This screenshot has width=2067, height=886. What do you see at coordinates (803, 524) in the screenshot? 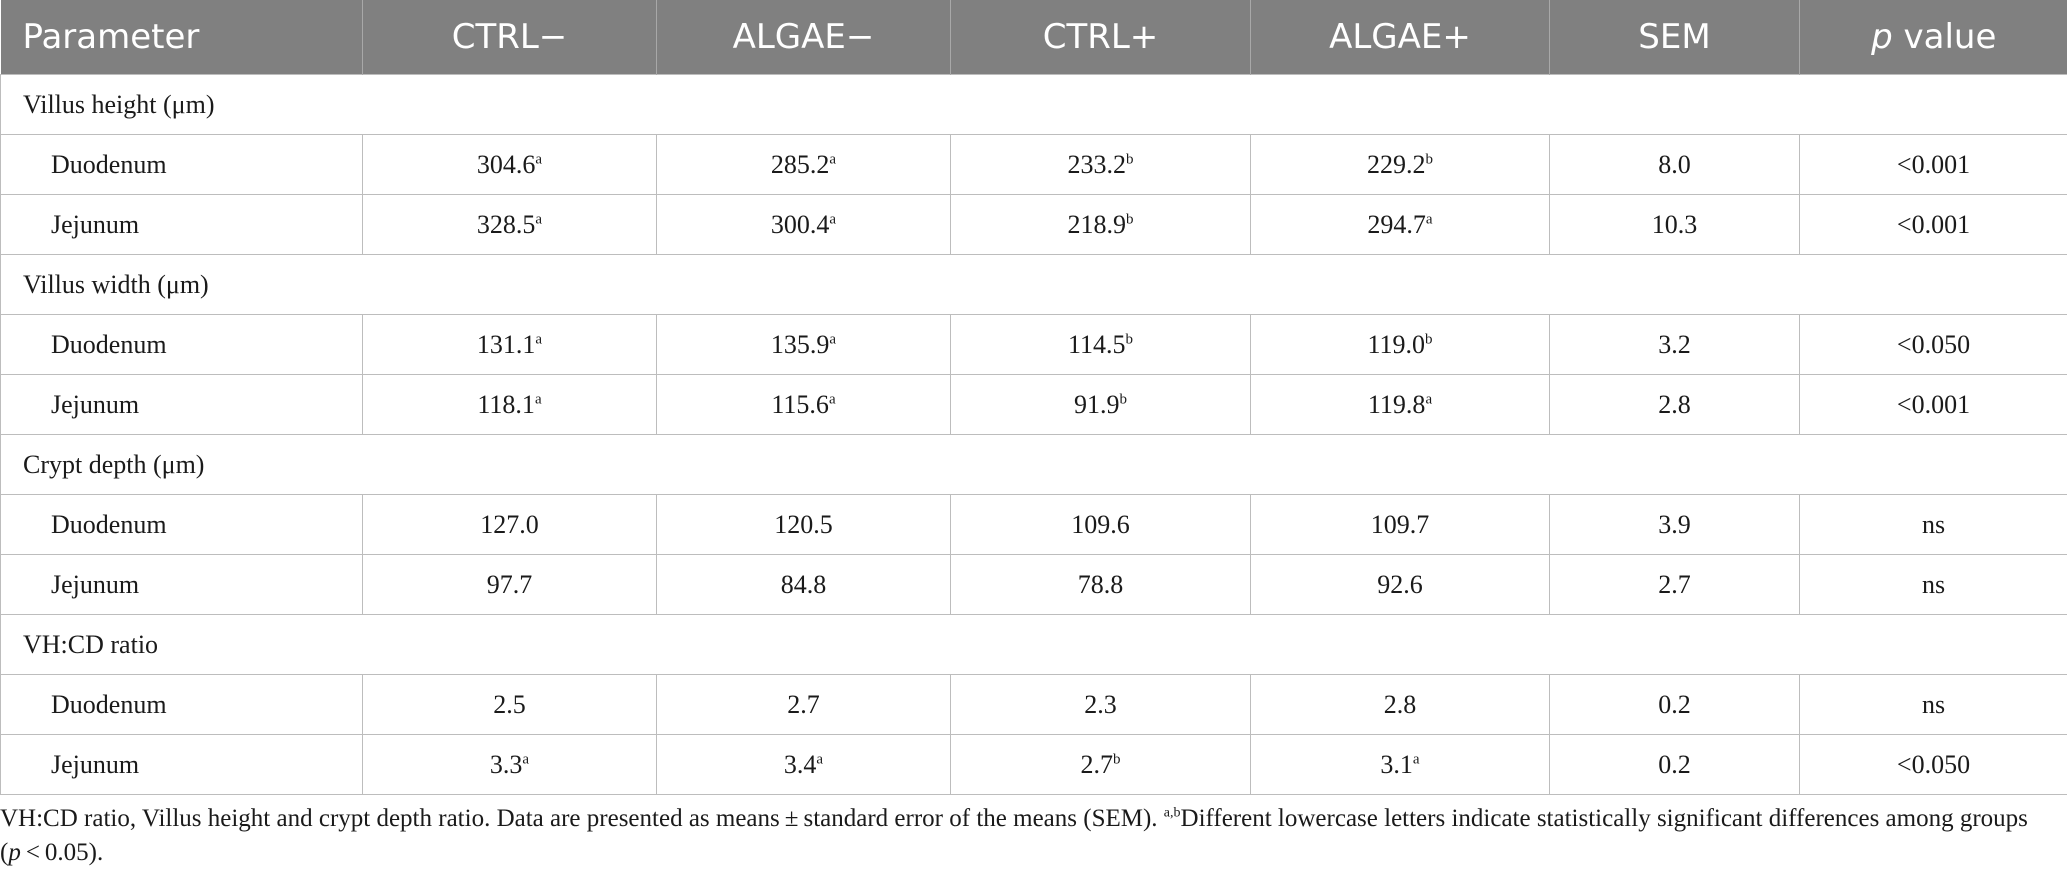
I see `value-cell: 120.5` at bounding box center [803, 524].